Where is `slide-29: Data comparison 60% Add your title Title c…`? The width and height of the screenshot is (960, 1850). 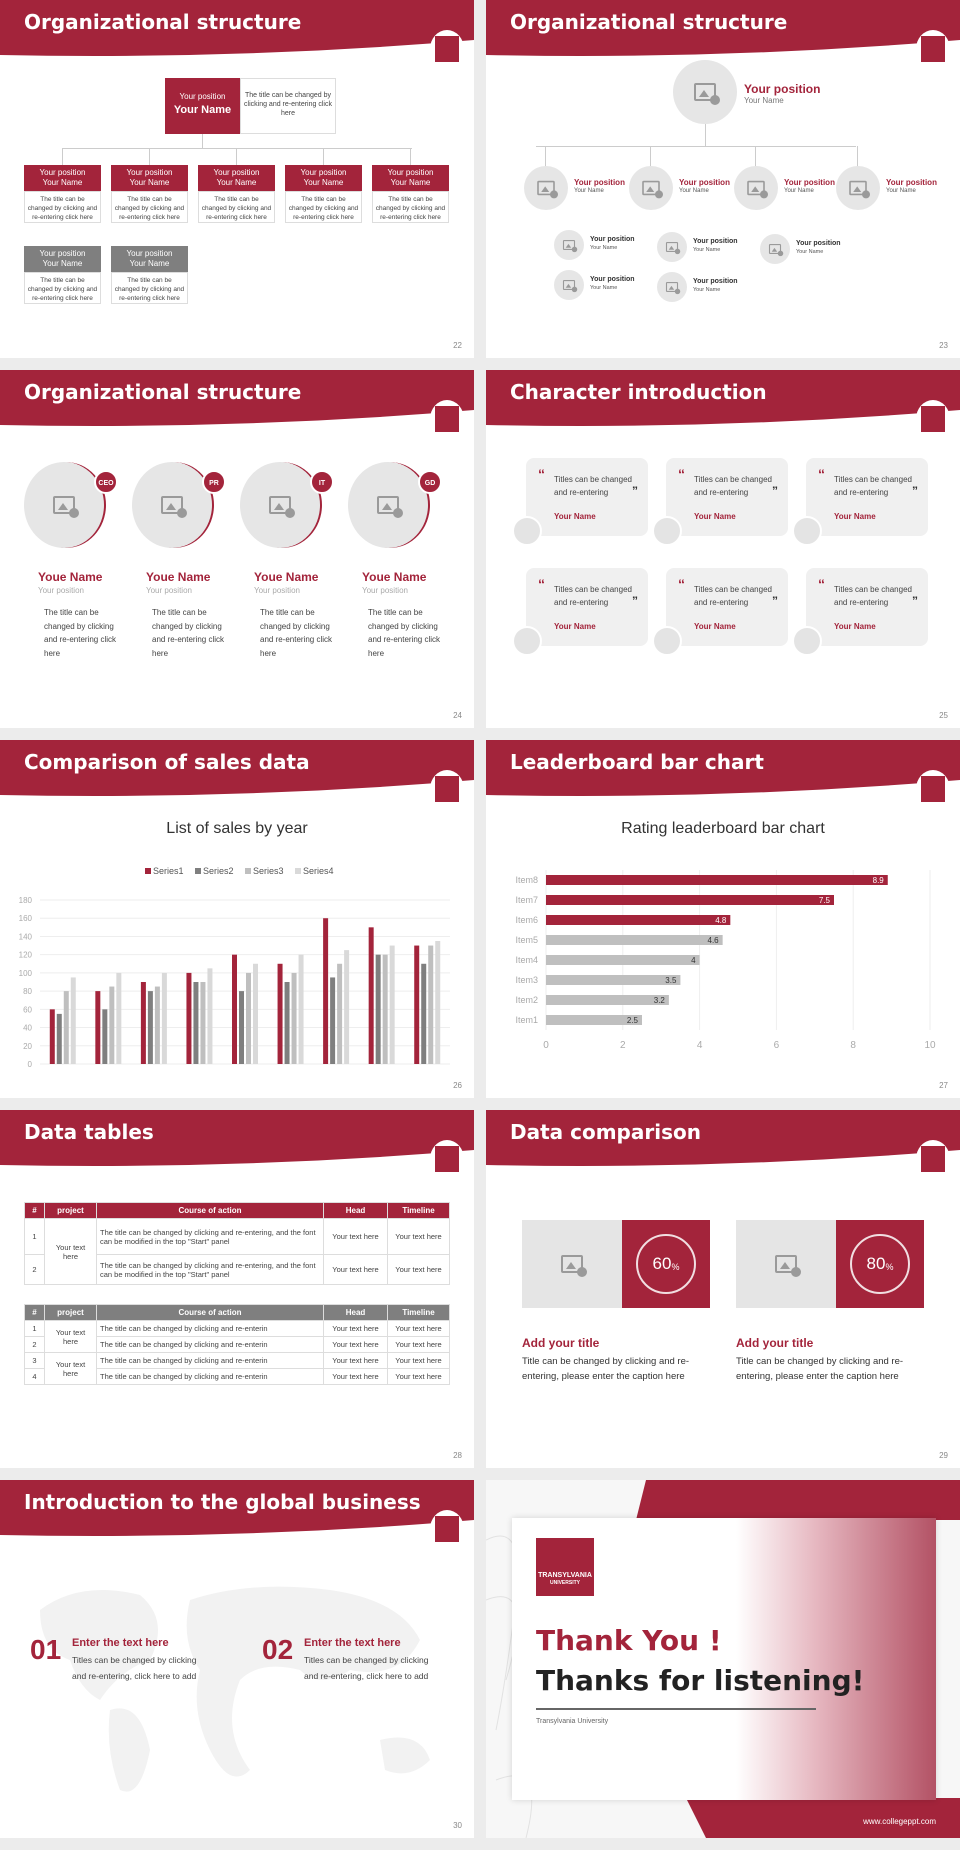
slide-29: Data comparison 60% Add your title Title c… is located at coordinates (723, 1289).